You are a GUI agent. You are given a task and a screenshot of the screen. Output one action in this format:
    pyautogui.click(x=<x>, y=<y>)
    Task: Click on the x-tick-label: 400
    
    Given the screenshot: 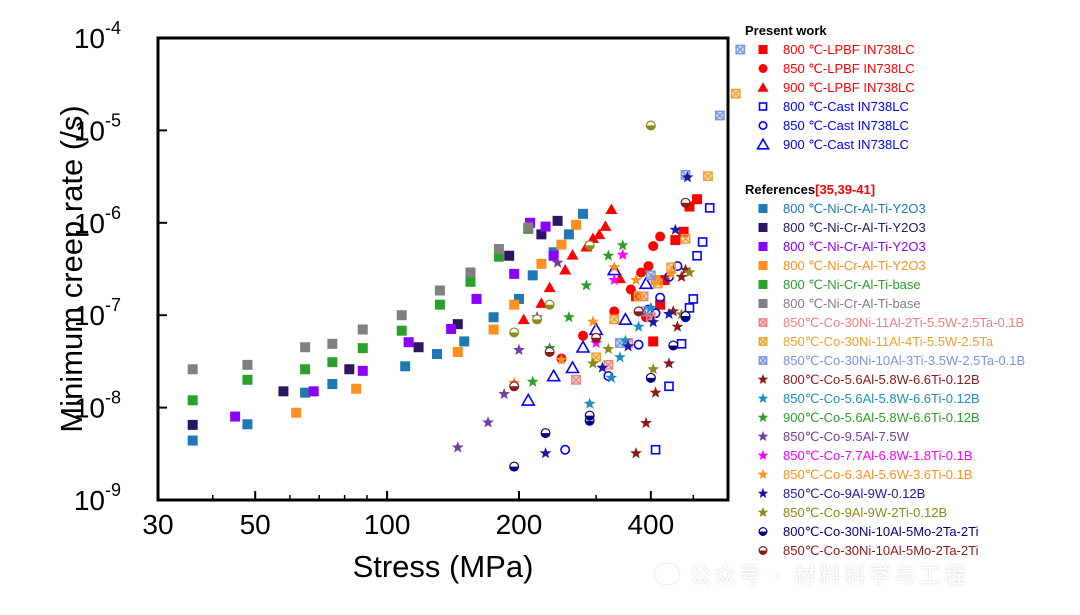 What is the action you would take?
    pyautogui.click(x=650, y=524)
    